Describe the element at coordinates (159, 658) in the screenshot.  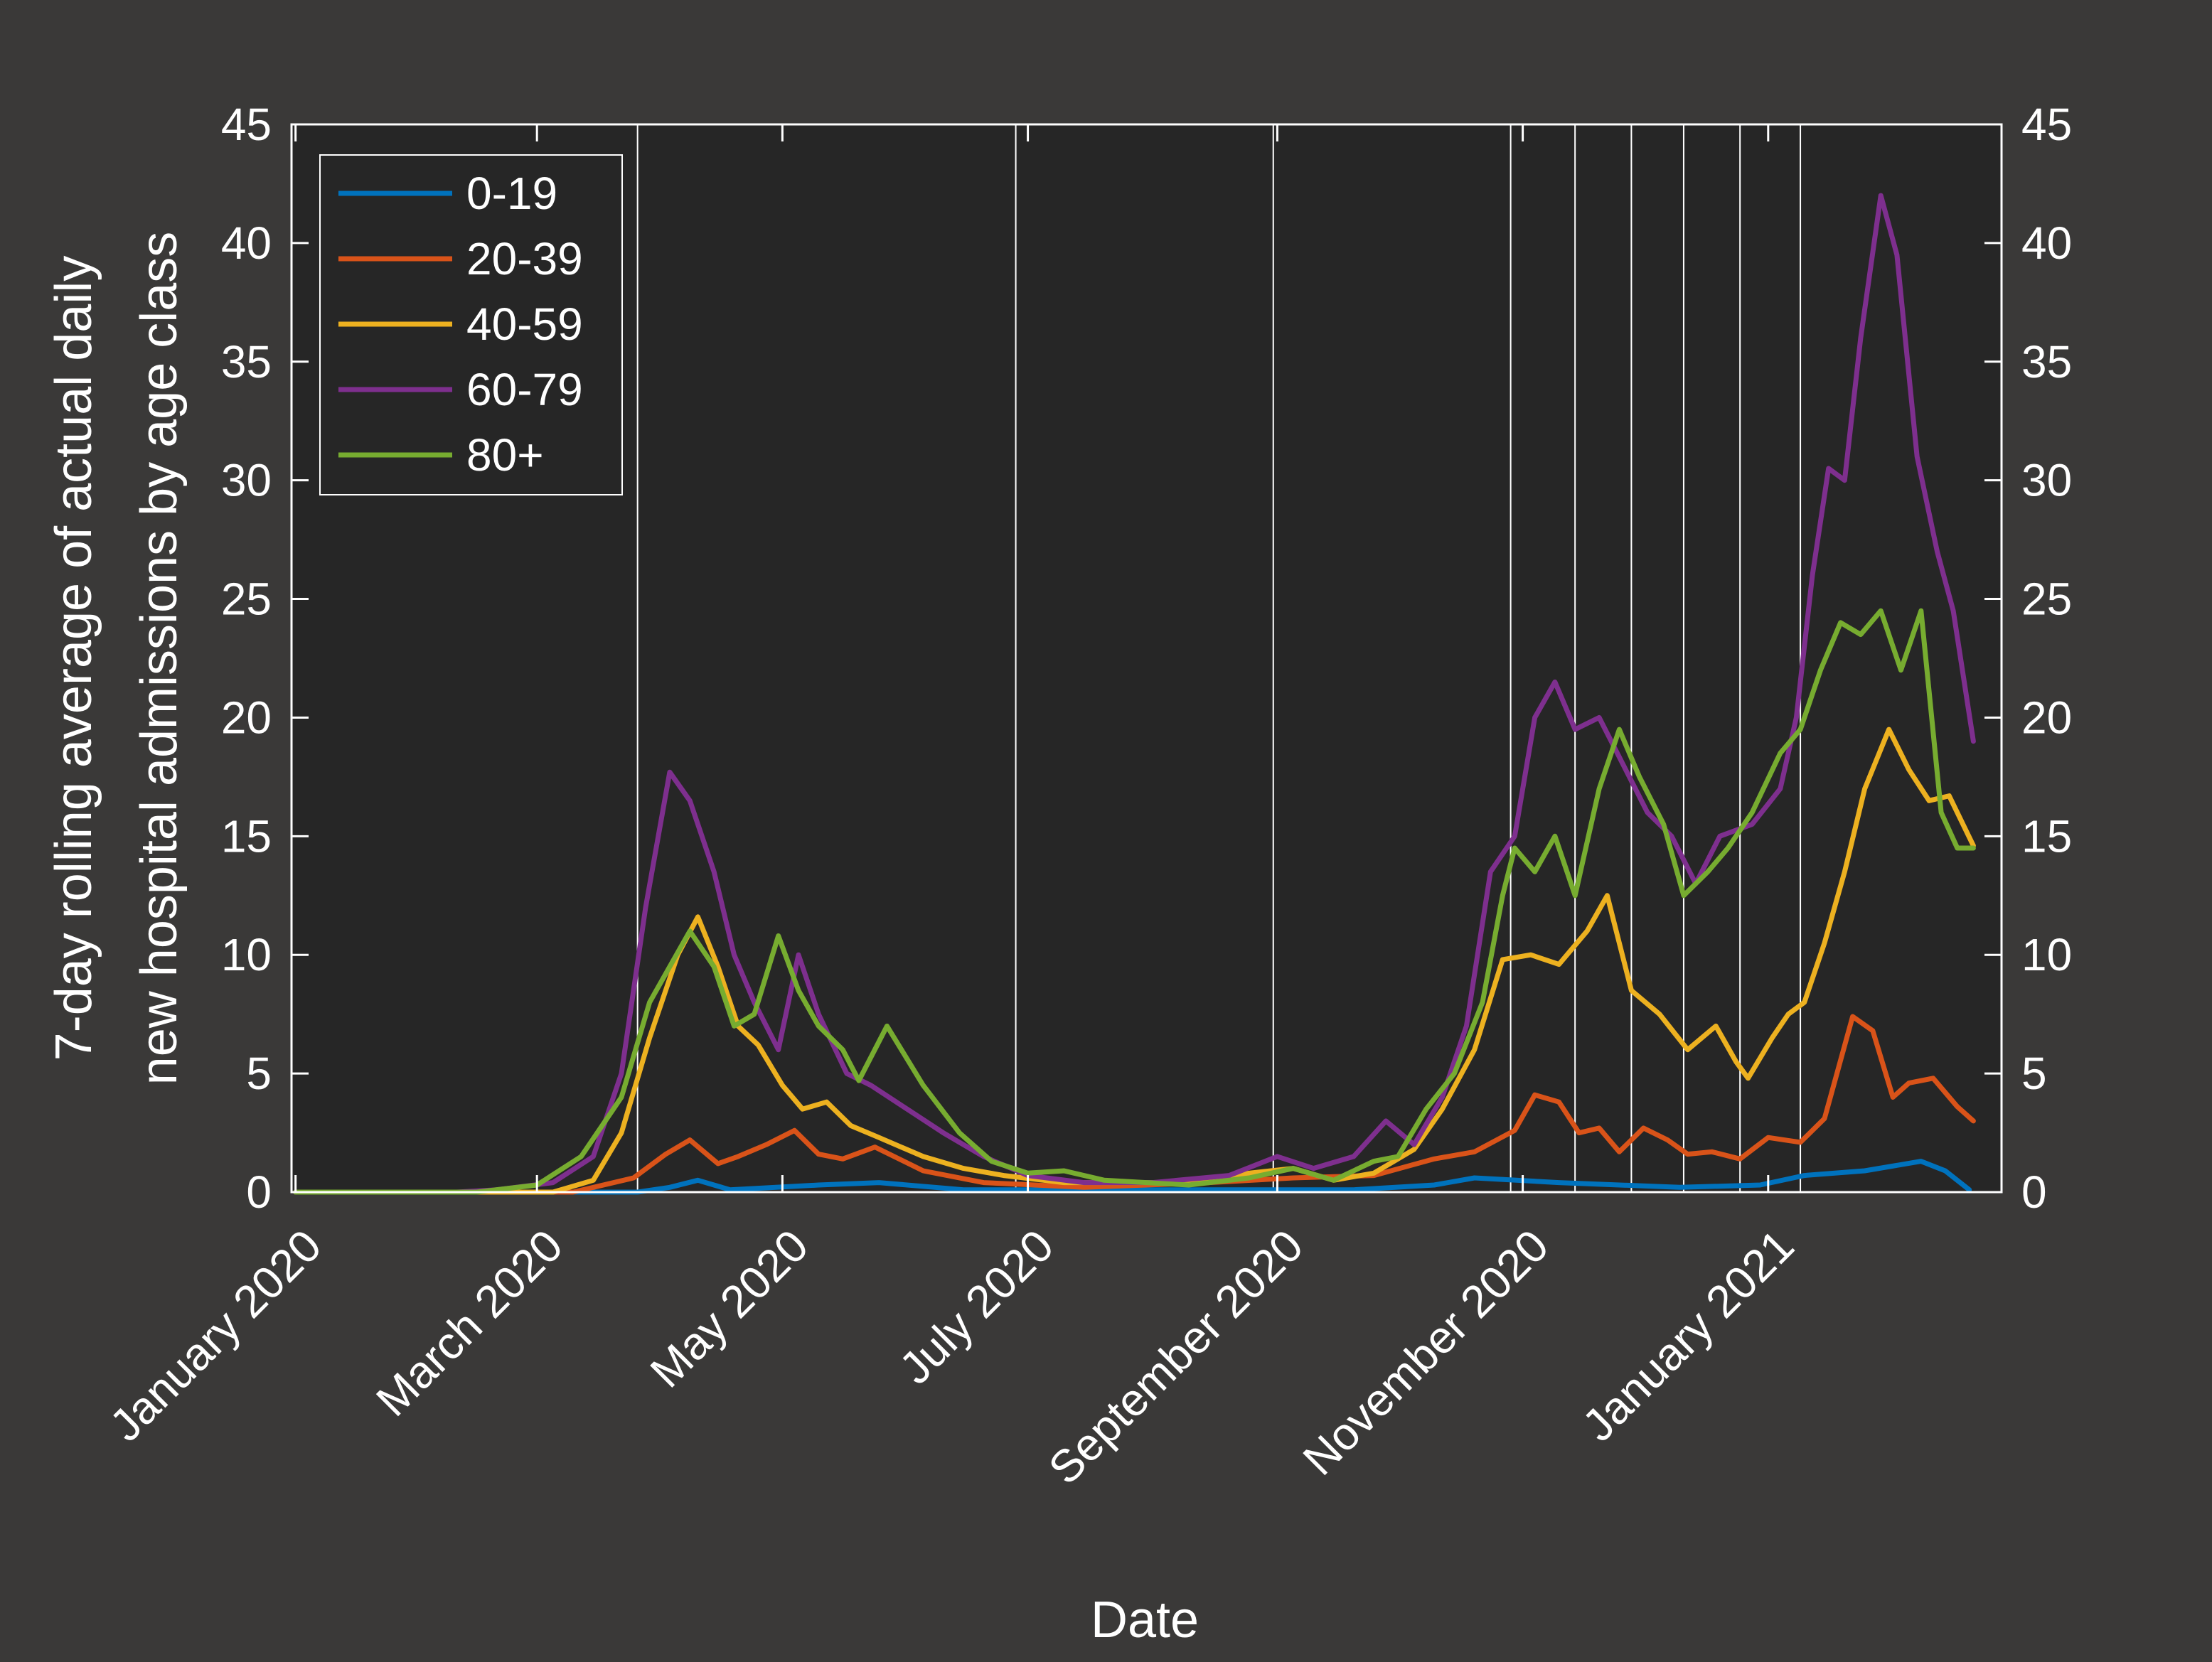
I see `y-axis-title-line-2: new hospital admissions by age class` at that location.